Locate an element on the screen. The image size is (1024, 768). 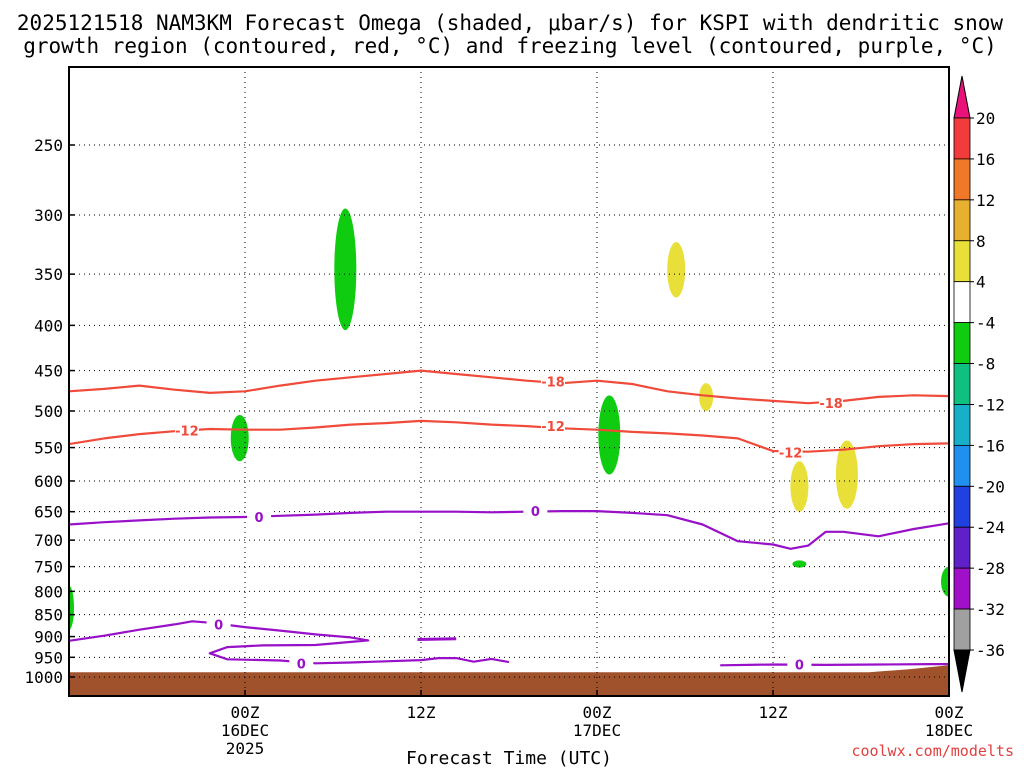
contour-label-minus18-b: -18 is located at coordinates (831, 404).